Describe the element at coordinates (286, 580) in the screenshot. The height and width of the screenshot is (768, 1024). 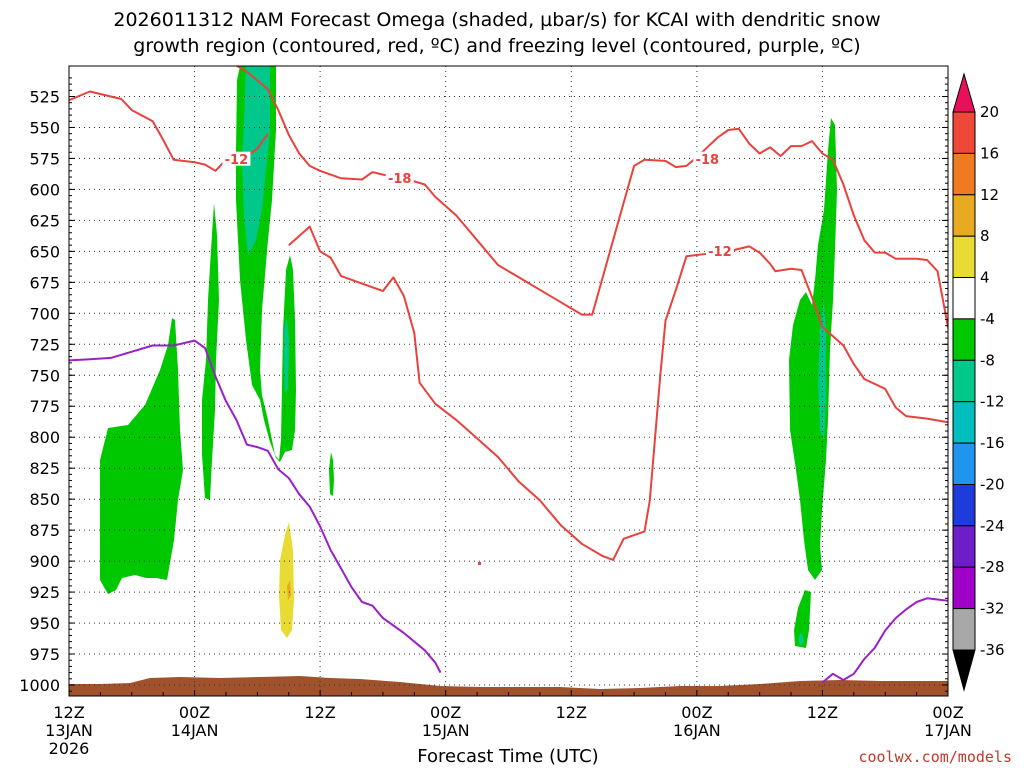
I see `omega-region-yellow` at that location.